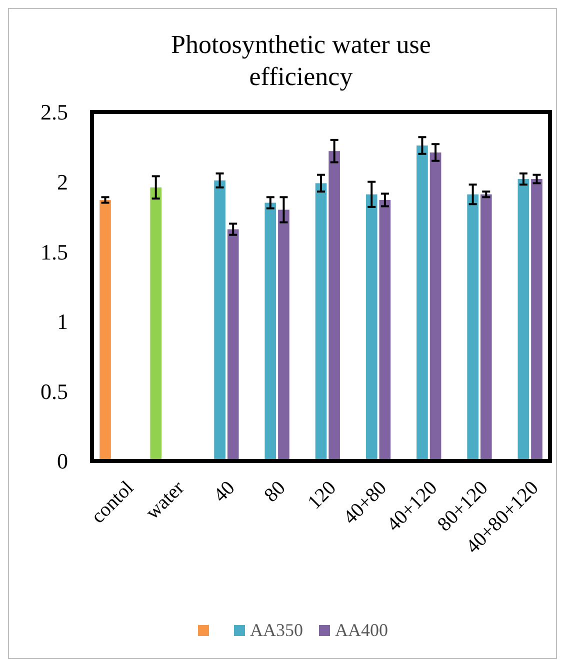  Describe the element at coordinates (54, 391) in the screenshot. I see `y-tick-label: 0.5` at that location.